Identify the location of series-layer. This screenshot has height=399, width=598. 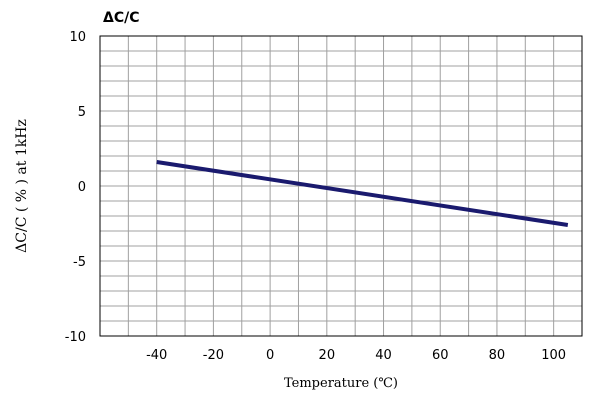
(362, 193).